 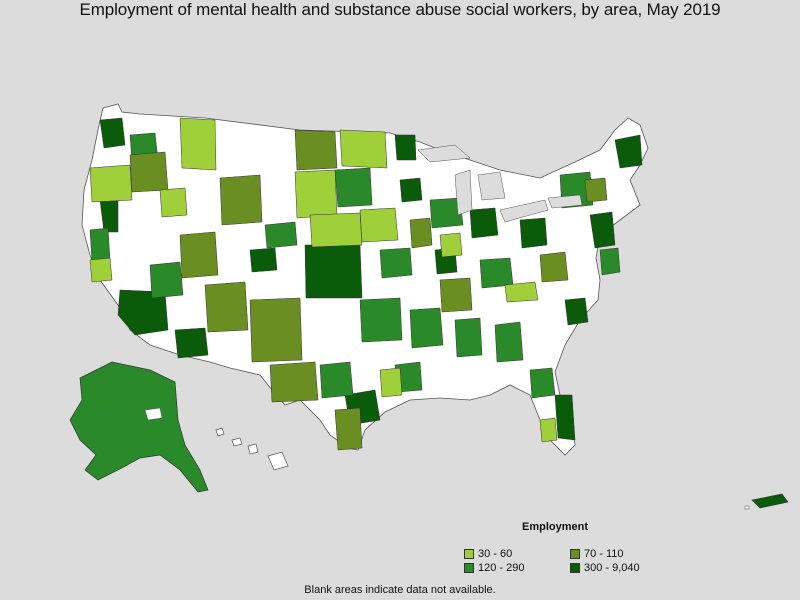 What do you see at coordinates (500, 183) in the screenshot?
I see `great-lakes` at bounding box center [500, 183].